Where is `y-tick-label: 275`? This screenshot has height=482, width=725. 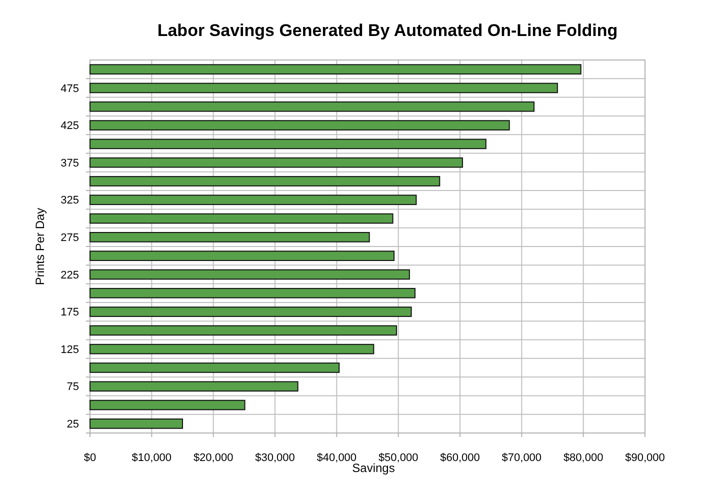 y-tick-label: 275 is located at coordinates (69, 238).